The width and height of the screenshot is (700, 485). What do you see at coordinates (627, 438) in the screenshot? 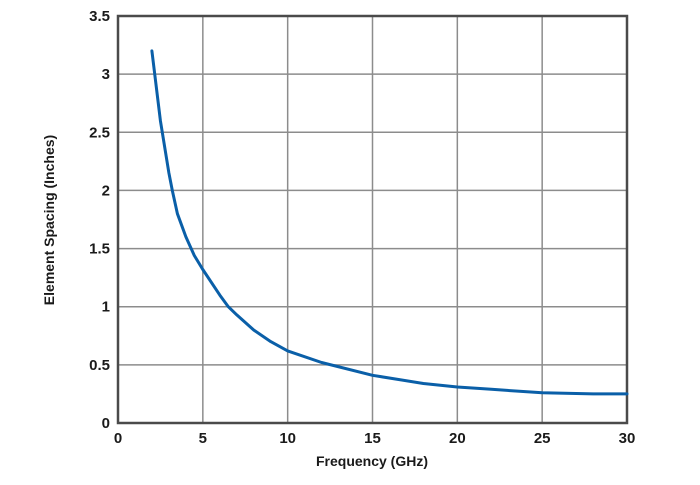
I see `x-tick-label: 30` at bounding box center [627, 438].